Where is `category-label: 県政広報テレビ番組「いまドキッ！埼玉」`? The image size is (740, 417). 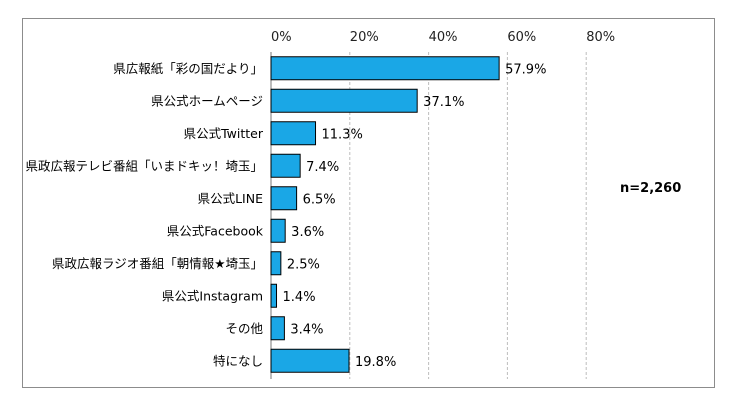 category-label: 県政広報テレビ番組「いまドキッ！埼玉」 is located at coordinates (144, 165).